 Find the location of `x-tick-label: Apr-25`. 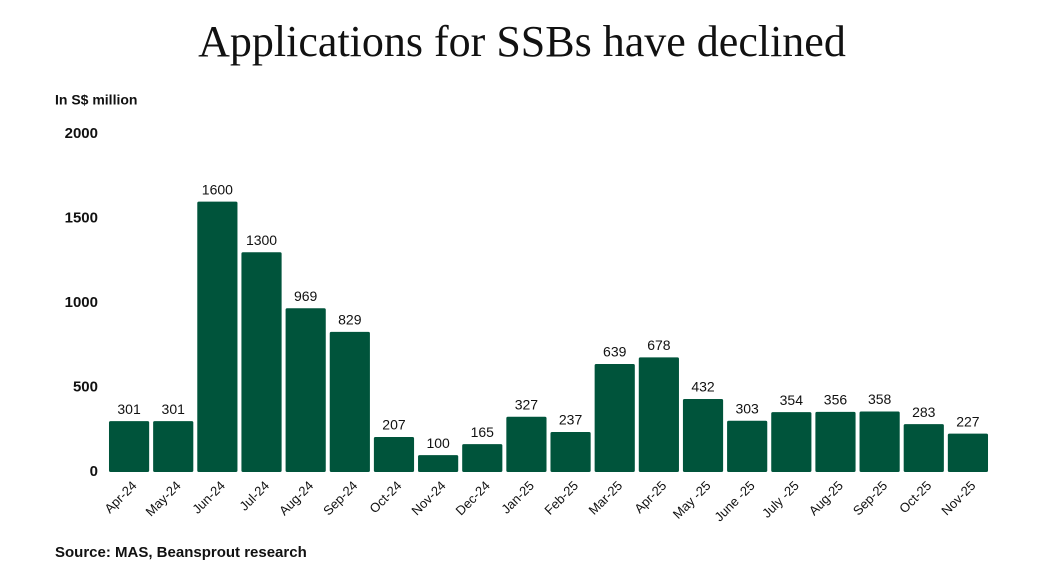

x-tick-label: Apr-25 is located at coordinates (650, 497).